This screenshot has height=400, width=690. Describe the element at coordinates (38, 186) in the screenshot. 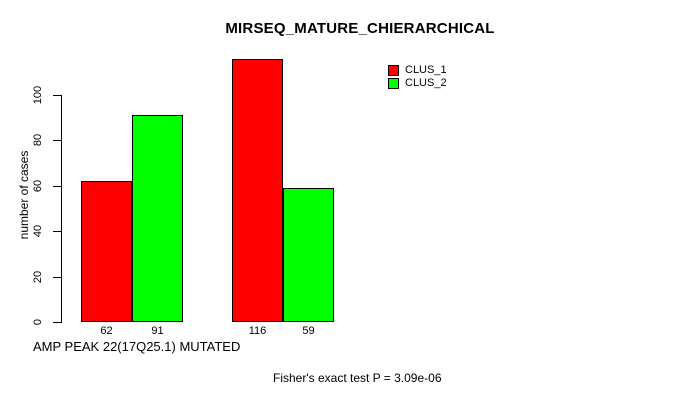

I see `y-axis-tick-label: 60` at that location.